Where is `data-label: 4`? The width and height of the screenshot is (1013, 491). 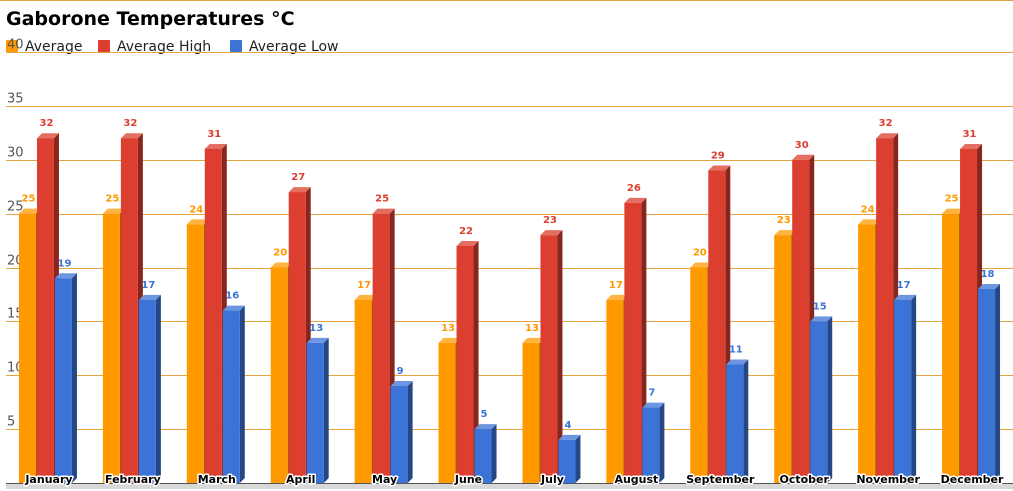 data-label: 4 is located at coordinates (567, 425).